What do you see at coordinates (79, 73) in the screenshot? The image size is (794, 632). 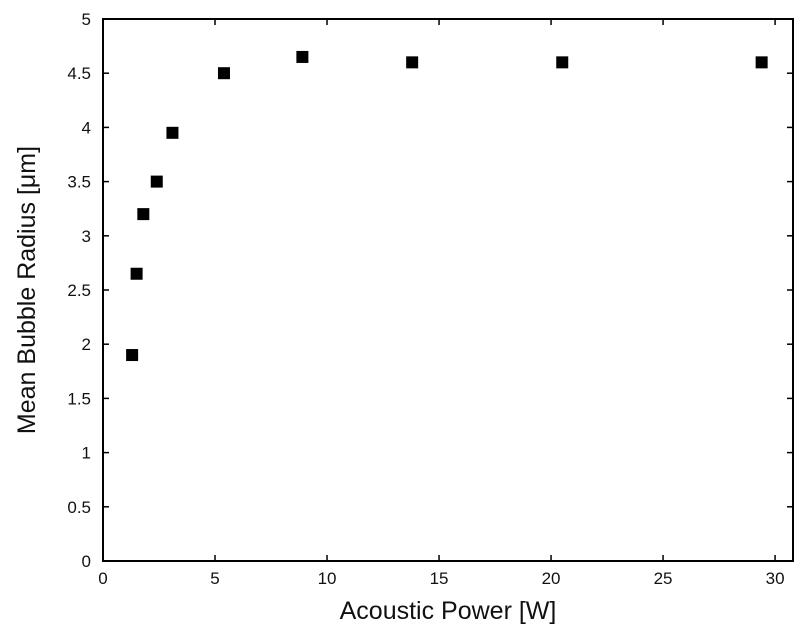 I see `y-tick-label: 4.5` at bounding box center [79, 73].